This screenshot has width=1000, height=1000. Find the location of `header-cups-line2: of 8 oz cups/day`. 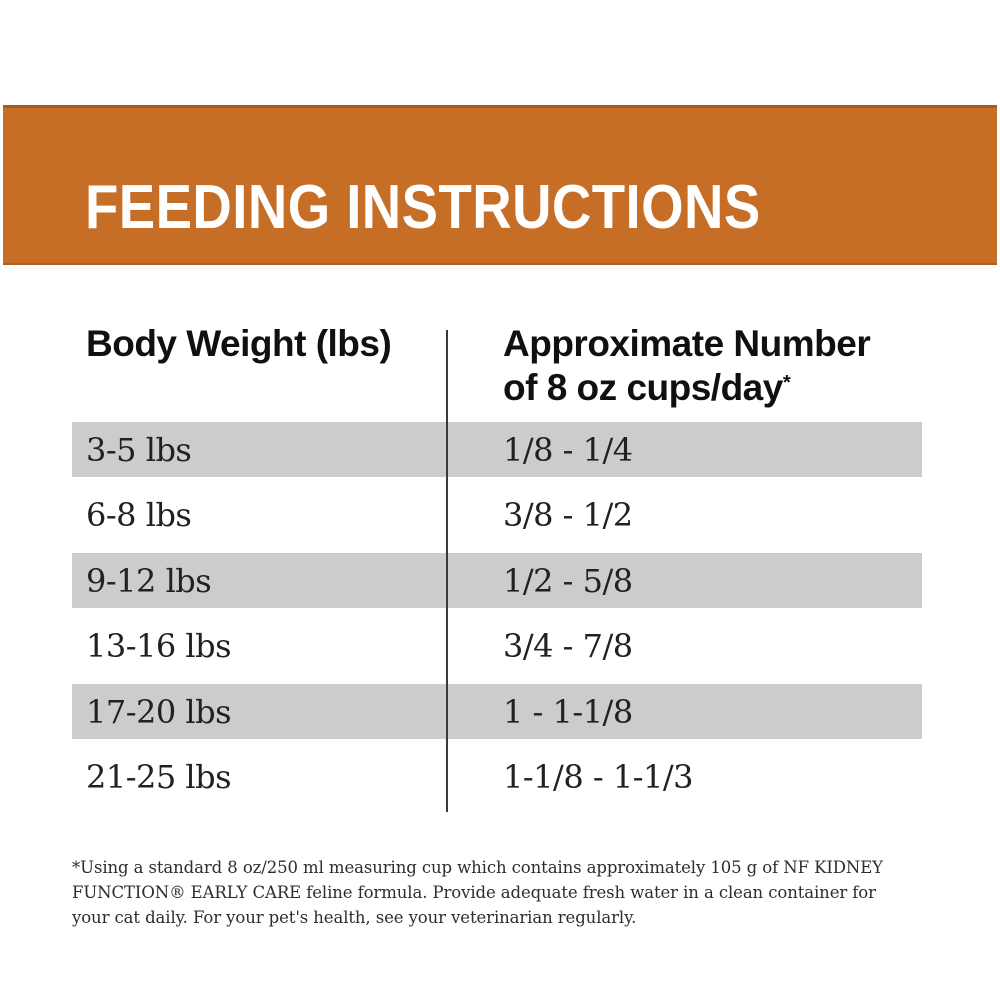

header-cups-line2: of 8 oz cups/day is located at coordinates (643, 387).